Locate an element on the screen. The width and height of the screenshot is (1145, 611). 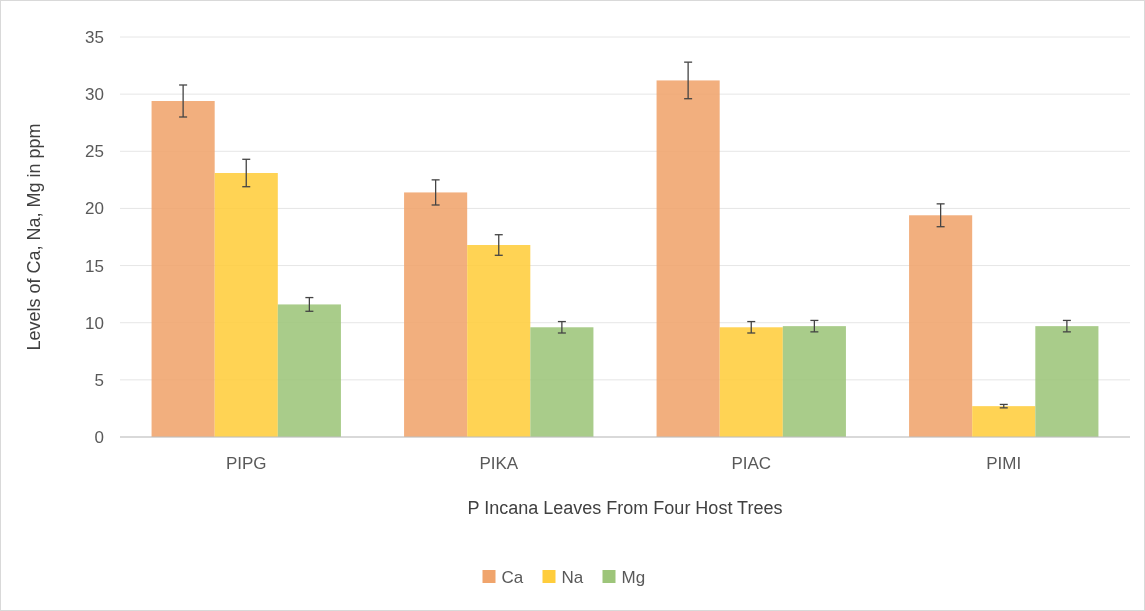
x-axis-title: P Incana Leaves From Four Host Trees is located at coordinates (625, 508).